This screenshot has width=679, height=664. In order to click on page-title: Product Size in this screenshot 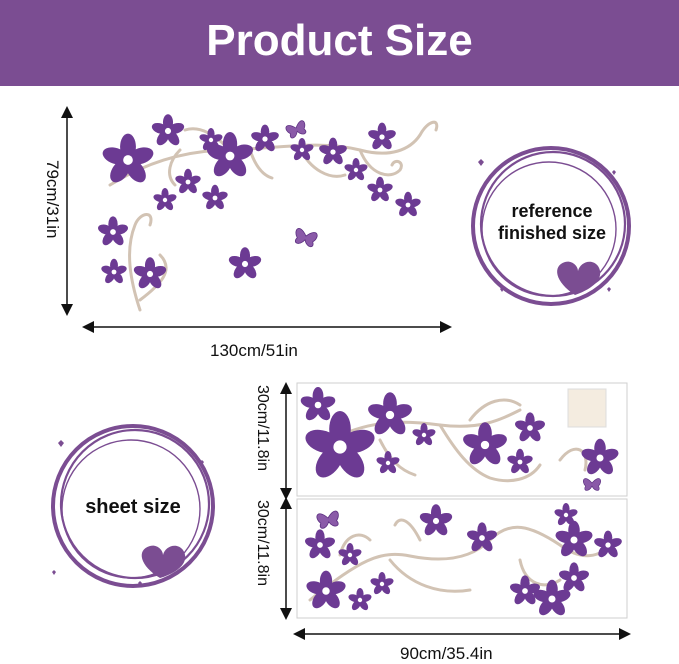, I will do `click(339, 40)`.